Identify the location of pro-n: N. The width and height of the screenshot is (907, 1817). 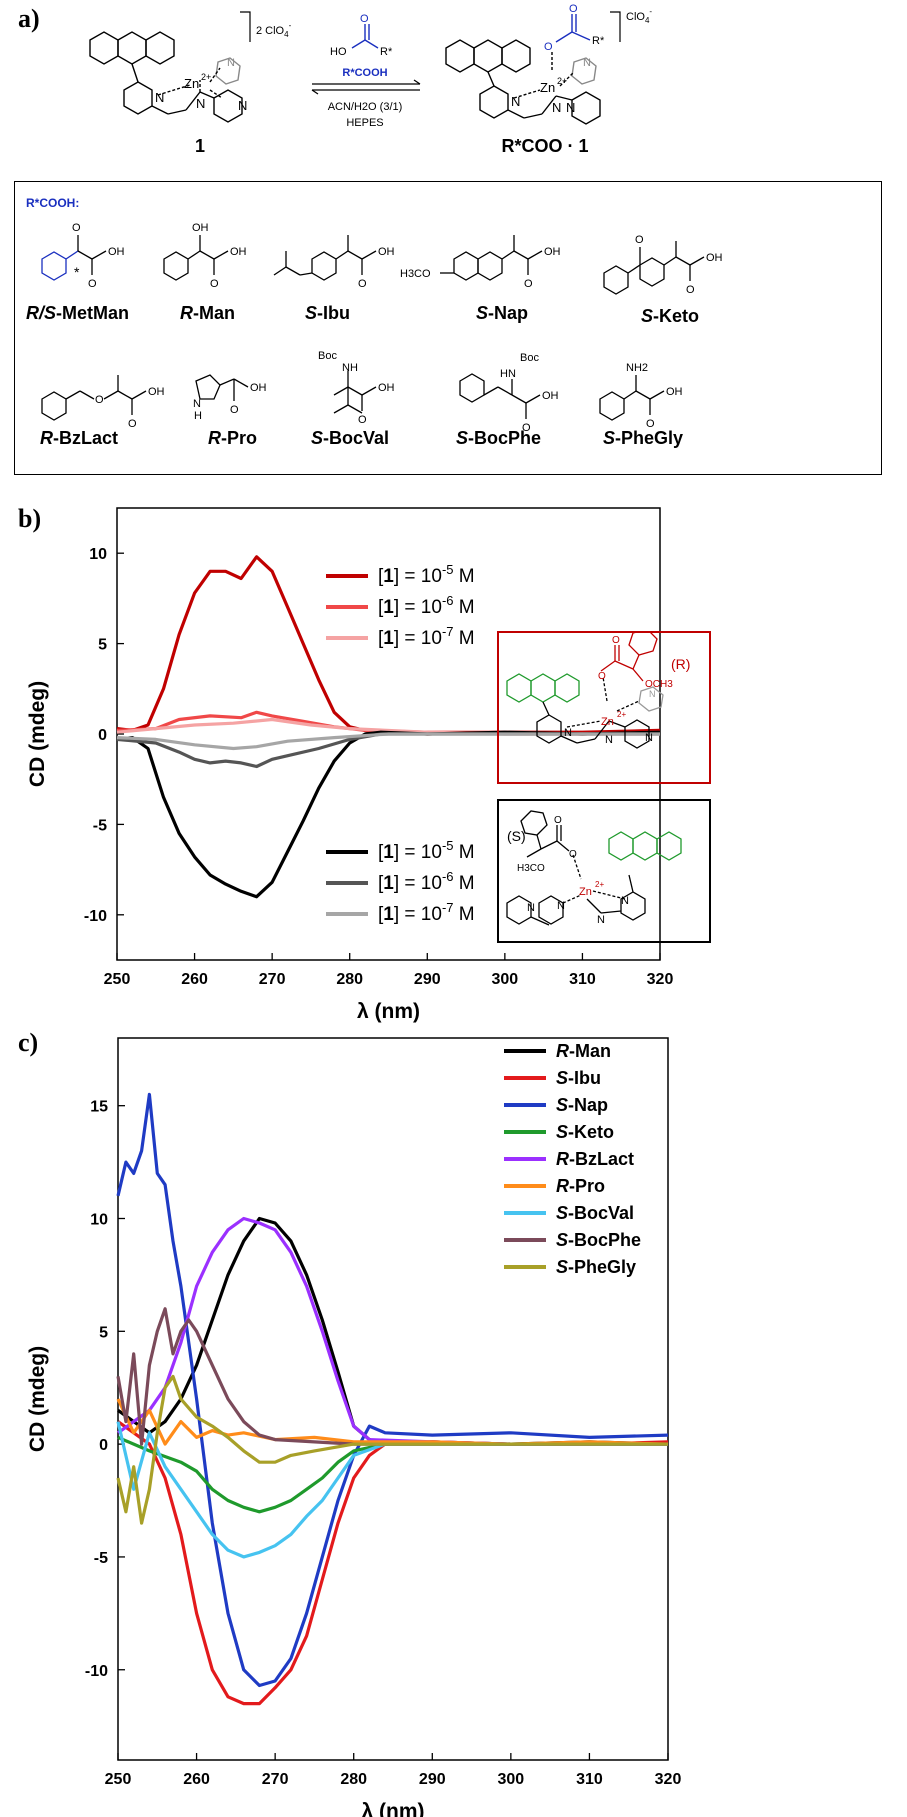
(197, 404).